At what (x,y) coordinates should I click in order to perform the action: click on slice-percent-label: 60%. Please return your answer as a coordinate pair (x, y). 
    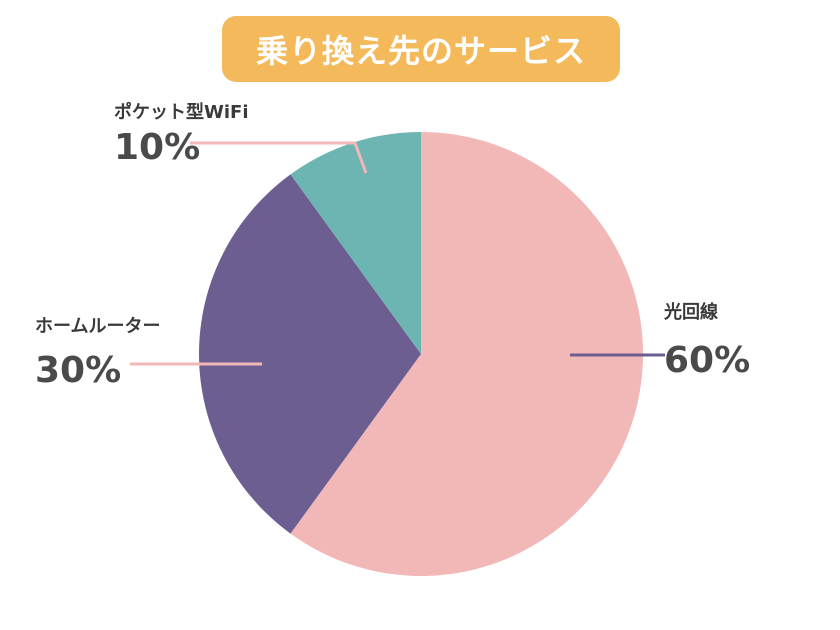
    Looking at the image, I should click on (707, 360).